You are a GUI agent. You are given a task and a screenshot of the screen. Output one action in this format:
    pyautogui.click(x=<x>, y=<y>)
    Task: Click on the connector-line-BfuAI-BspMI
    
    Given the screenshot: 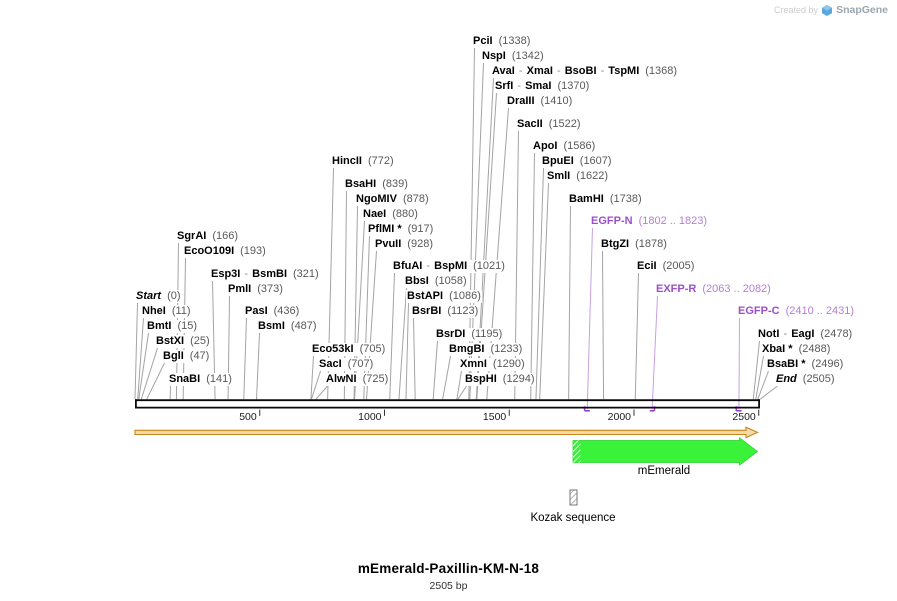 What is the action you would take?
    pyautogui.click(x=392, y=336)
    